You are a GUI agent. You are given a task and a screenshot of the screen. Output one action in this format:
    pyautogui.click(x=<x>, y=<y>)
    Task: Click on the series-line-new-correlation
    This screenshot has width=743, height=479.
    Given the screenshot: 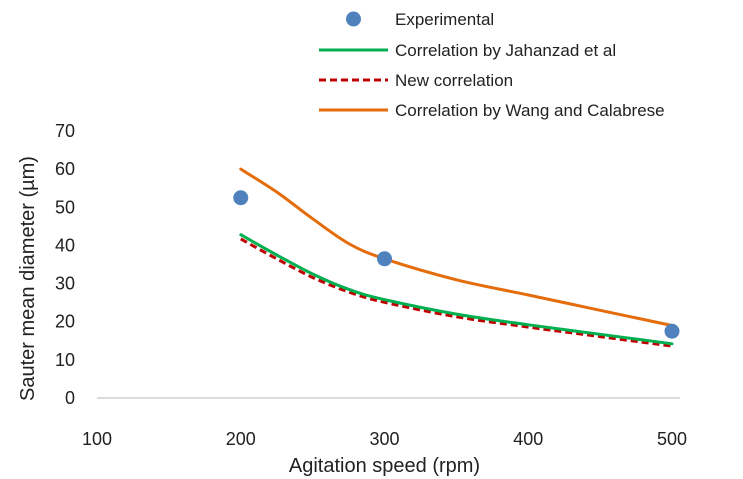 What is the action you would take?
    pyautogui.click(x=456, y=292)
    